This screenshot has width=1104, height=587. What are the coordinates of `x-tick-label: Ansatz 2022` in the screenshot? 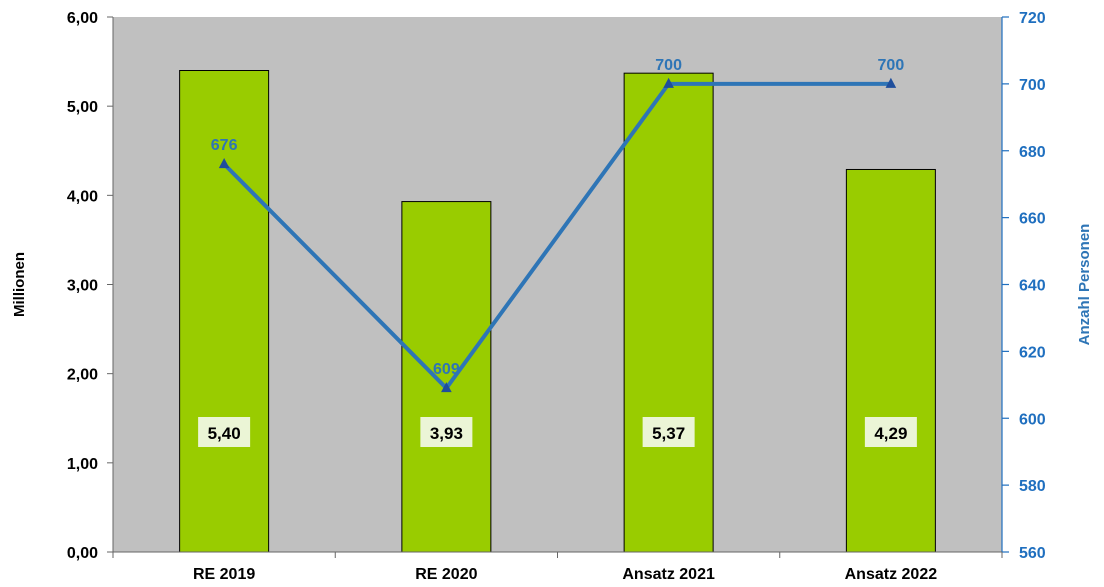 It's located at (891, 574).